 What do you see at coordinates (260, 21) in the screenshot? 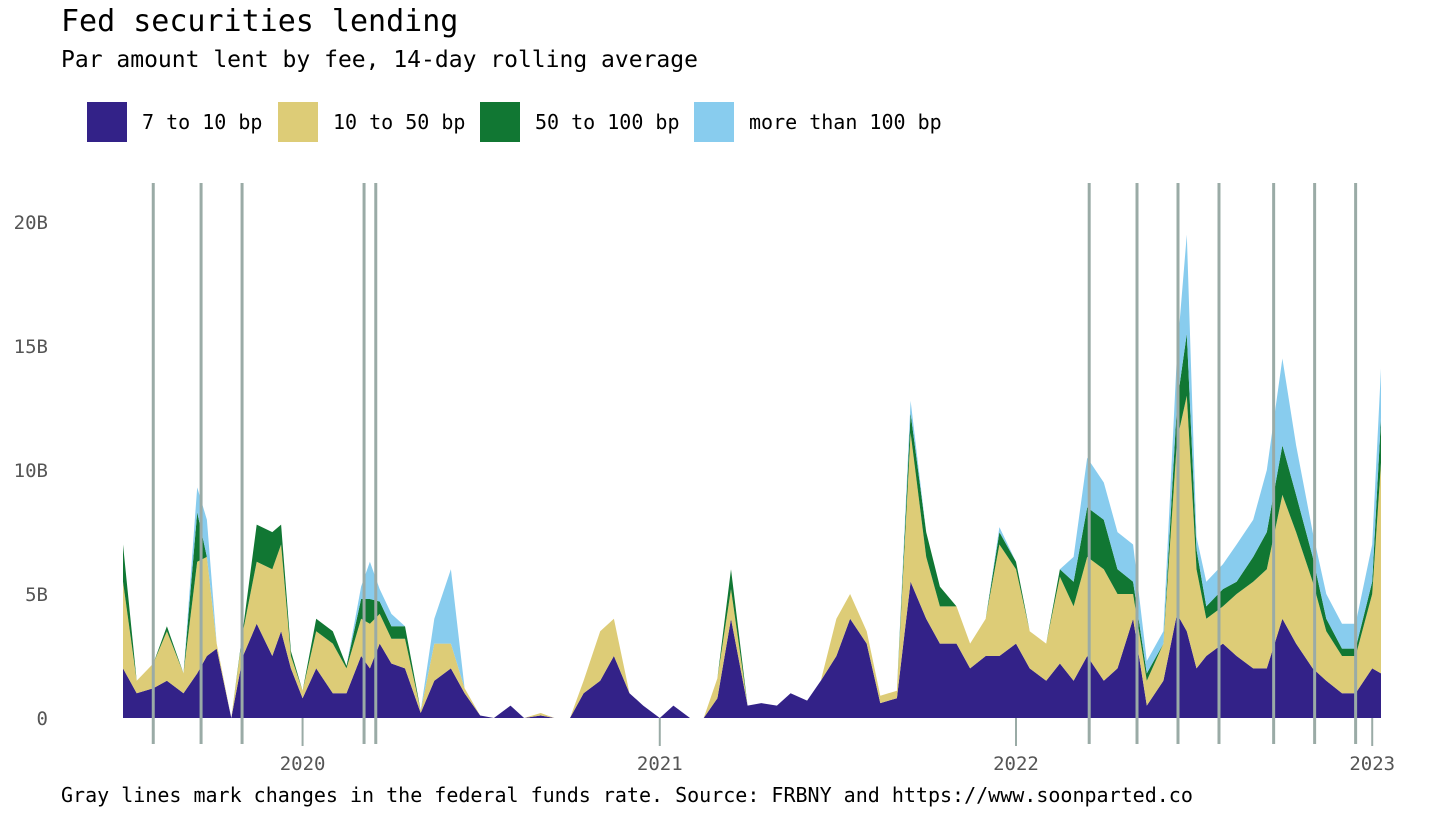
I see `chart-title: Fed securities lending` at bounding box center [260, 21].